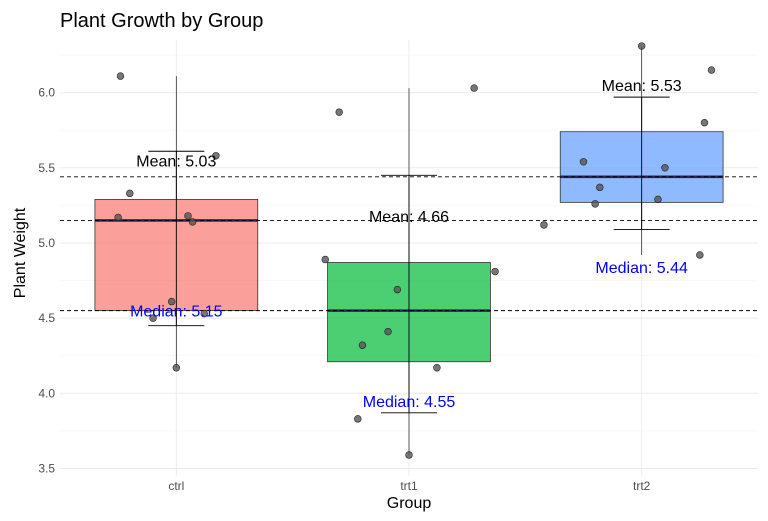 The width and height of the screenshot is (768, 521). What do you see at coordinates (641, 268) in the screenshot?
I see `median-label-trt2: Median: 5.44` at bounding box center [641, 268].